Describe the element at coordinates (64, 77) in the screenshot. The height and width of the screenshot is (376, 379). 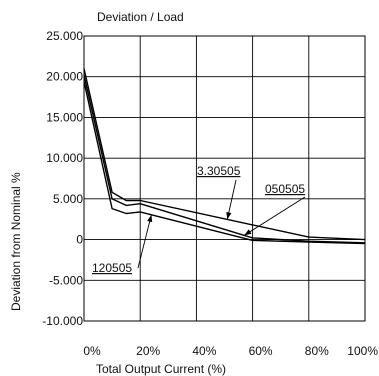
I see `y-tick-label: 20.000` at that location.